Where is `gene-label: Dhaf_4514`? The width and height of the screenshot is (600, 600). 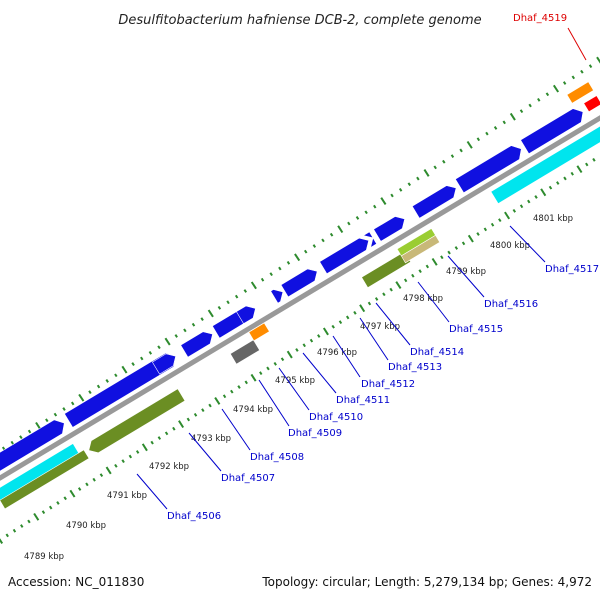 gene-label: Dhaf_4514 is located at coordinates (437, 352).